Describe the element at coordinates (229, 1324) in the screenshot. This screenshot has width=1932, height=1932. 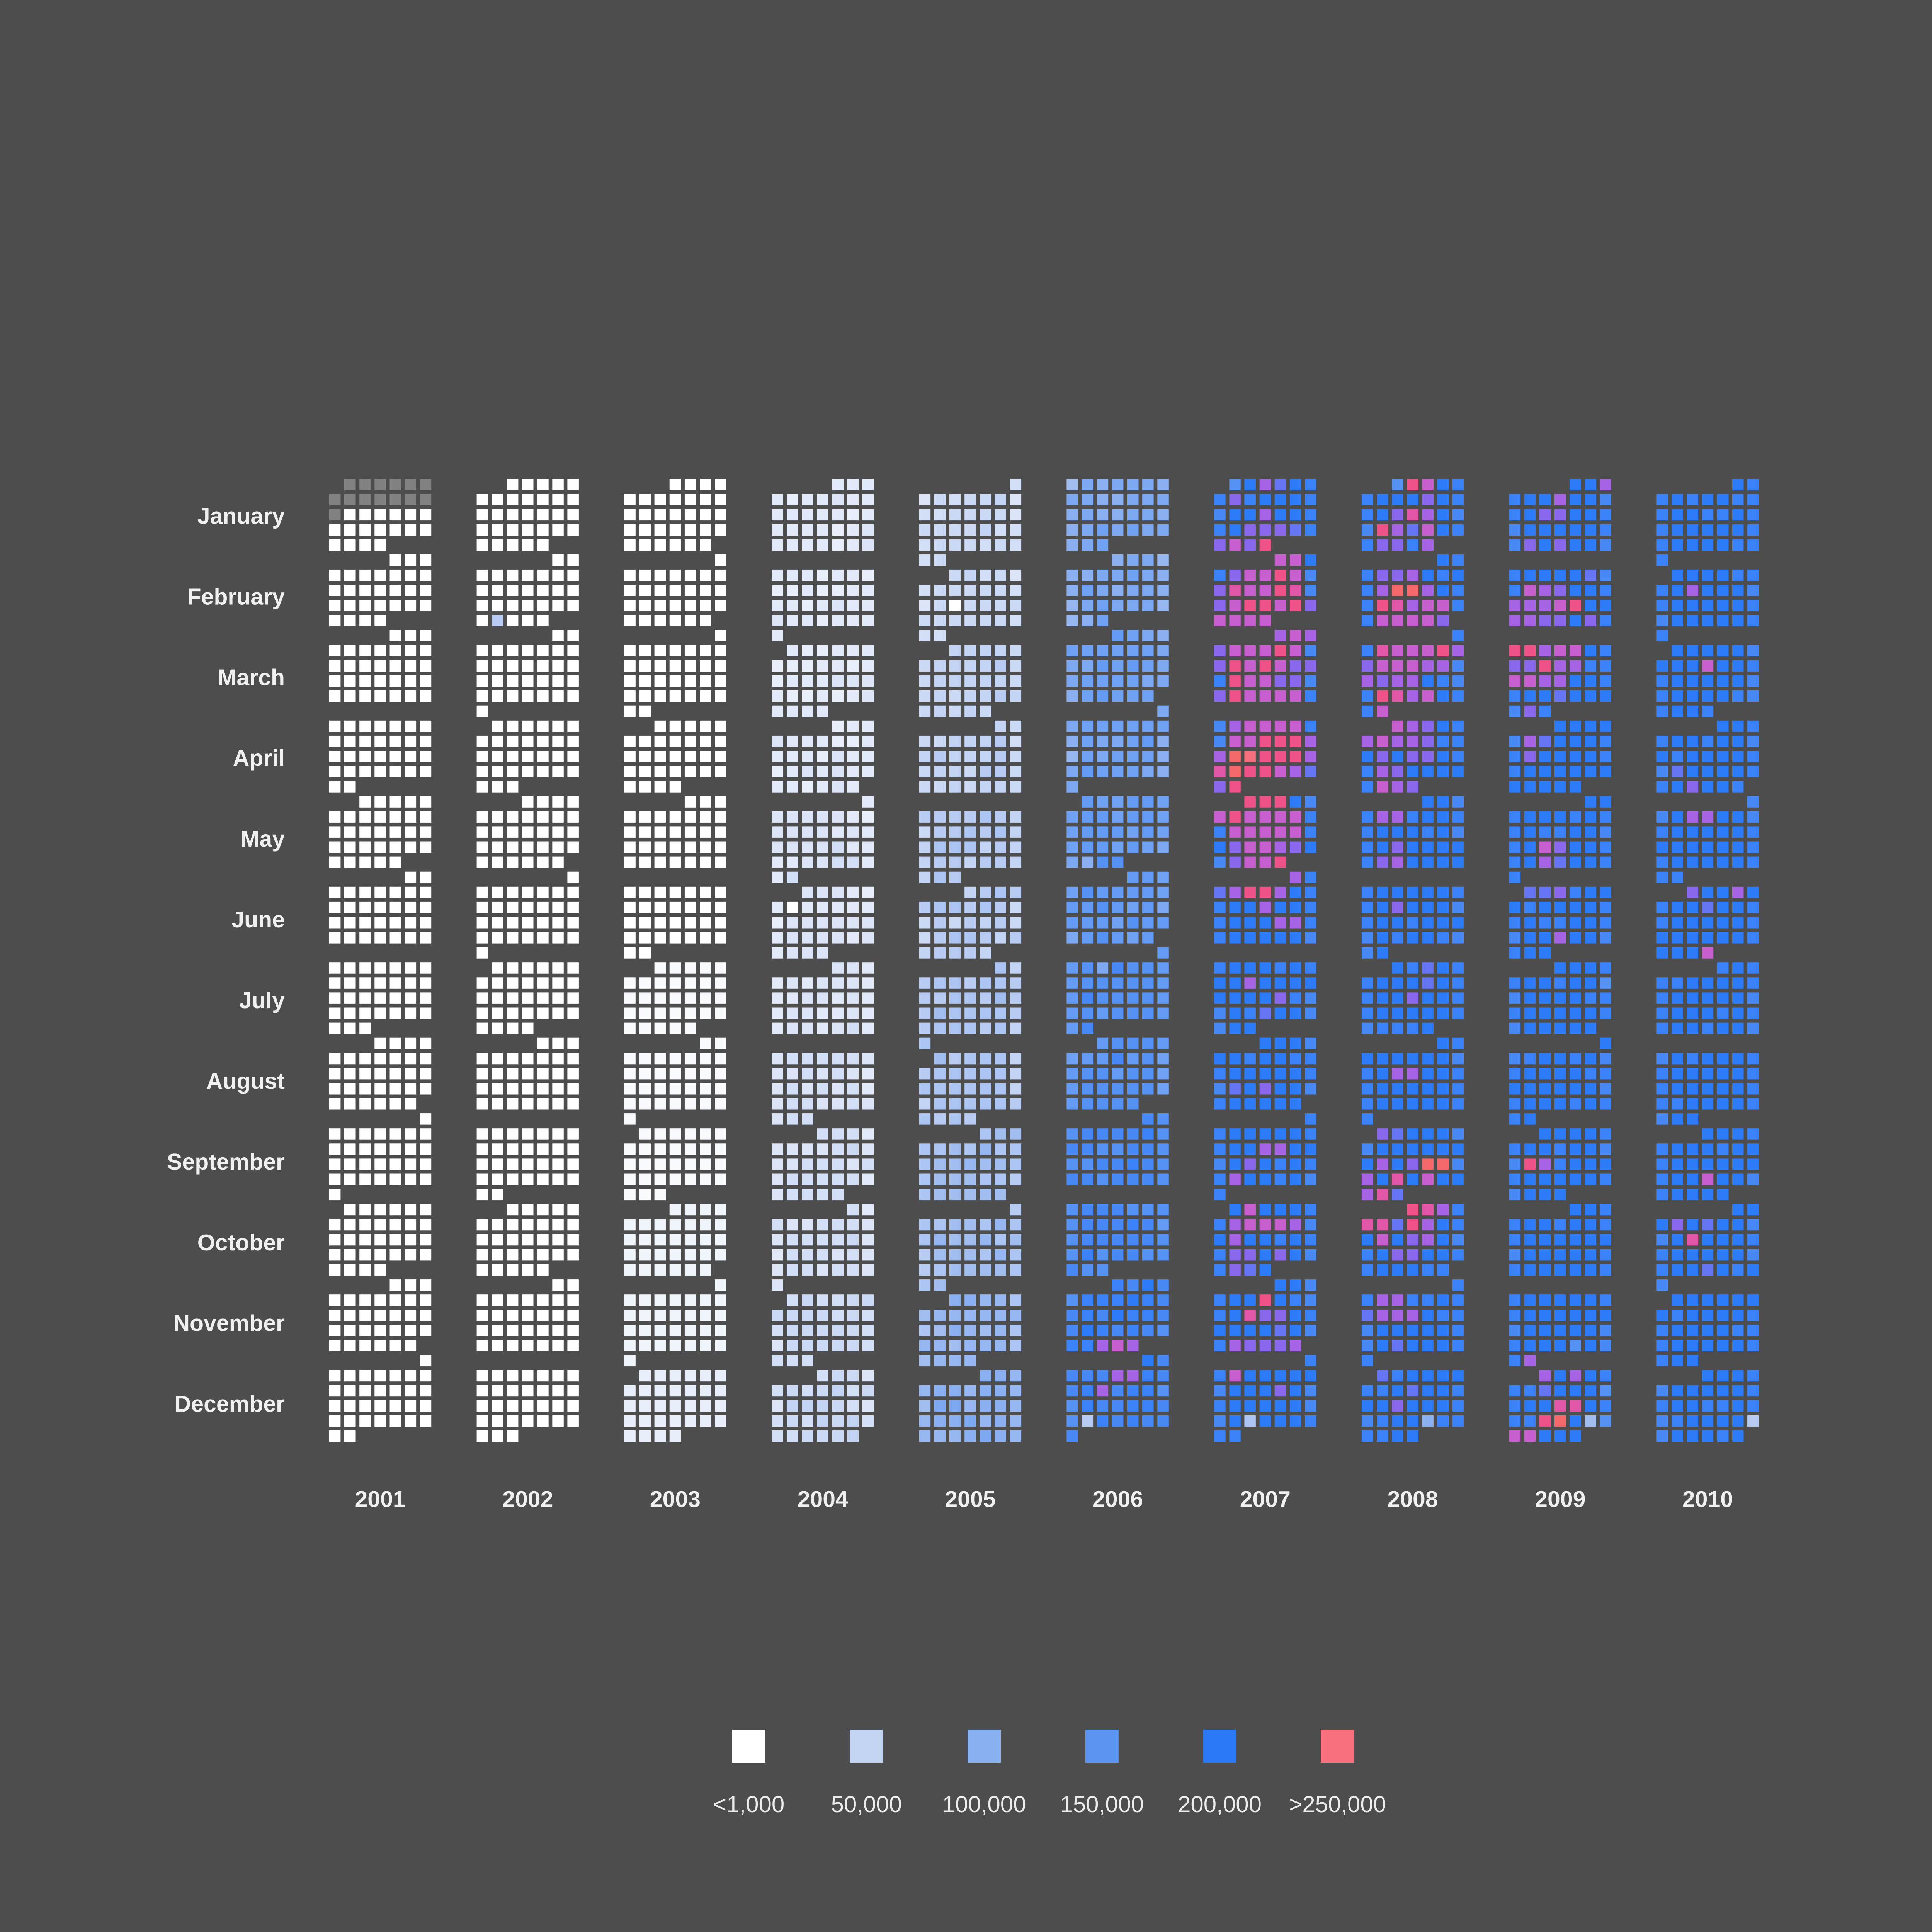
I see `svg-text: November` at that location.